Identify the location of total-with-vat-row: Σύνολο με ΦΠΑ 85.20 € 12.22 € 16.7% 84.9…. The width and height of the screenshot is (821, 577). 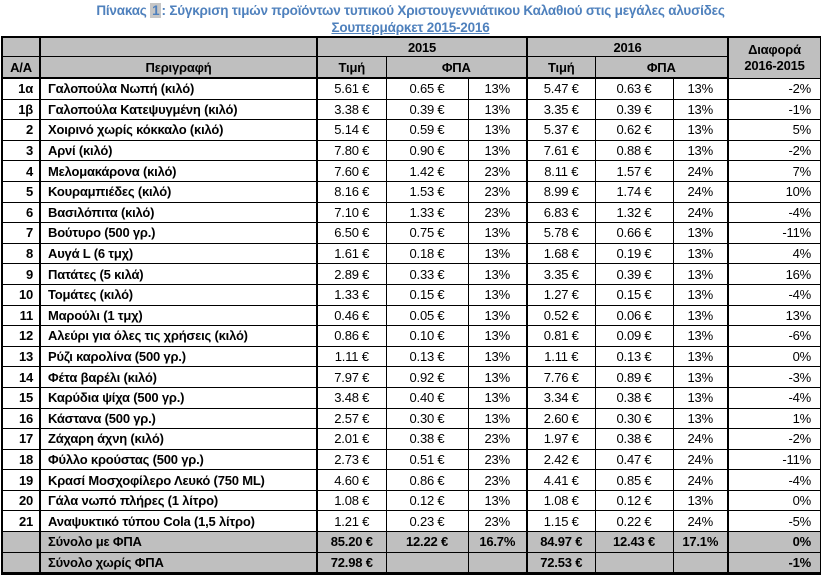
(411, 542).